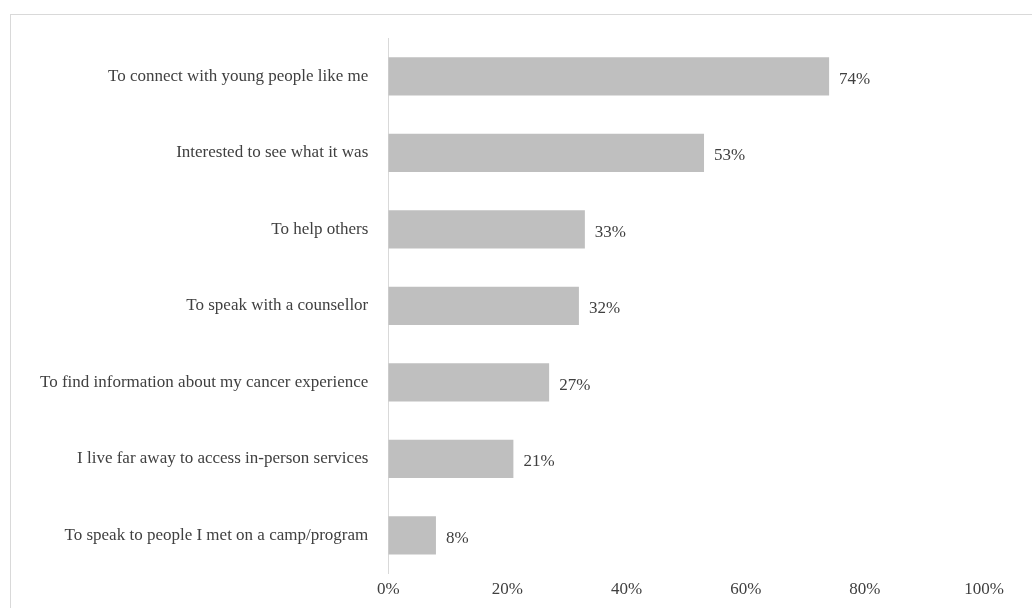 The image size is (1032, 608). I want to click on data-label: 33%, so click(610, 231).